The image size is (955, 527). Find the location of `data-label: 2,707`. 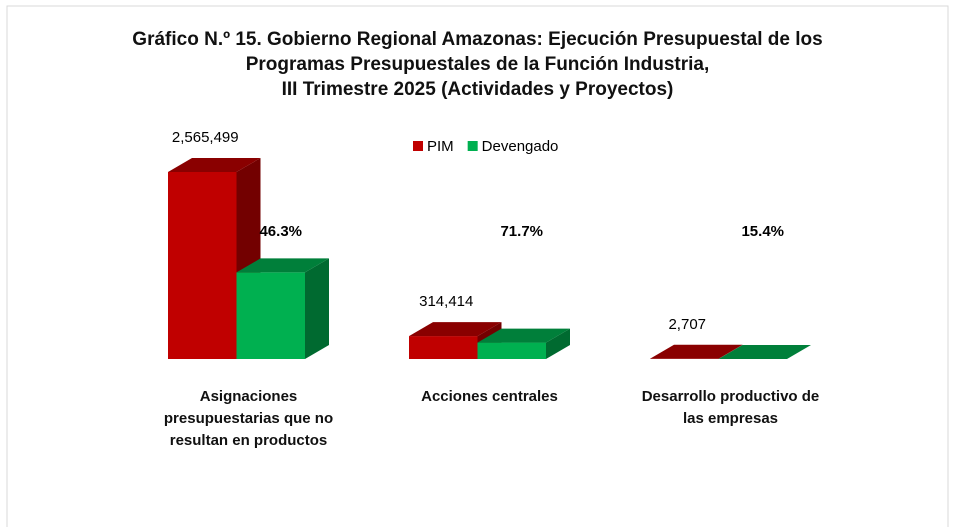

data-label: 2,707 is located at coordinates (687, 324).